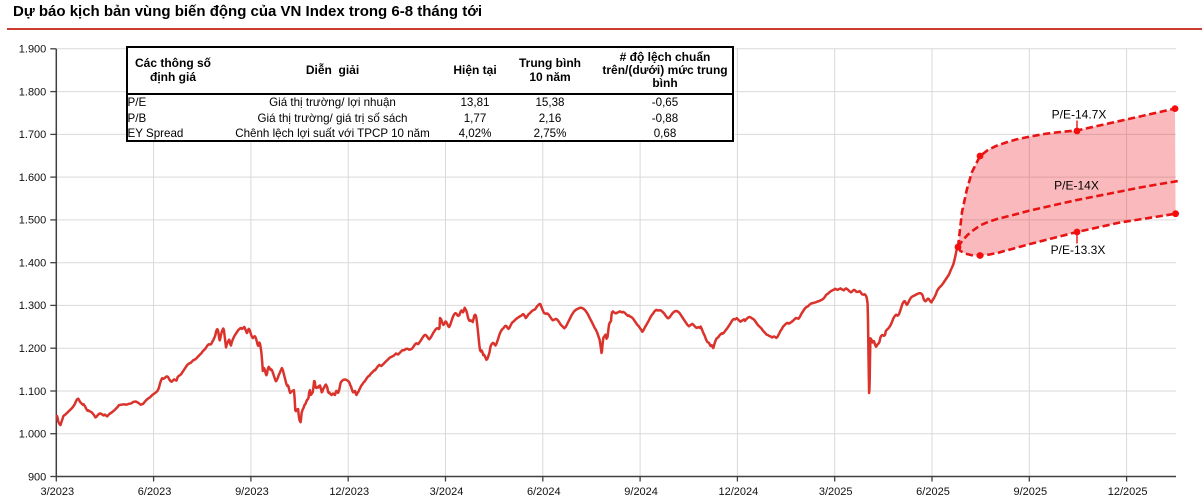 The image size is (1204, 503). Describe the element at coordinates (1076, 186) in the screenshot. I see `svg-text: P/E-14X` at that location.